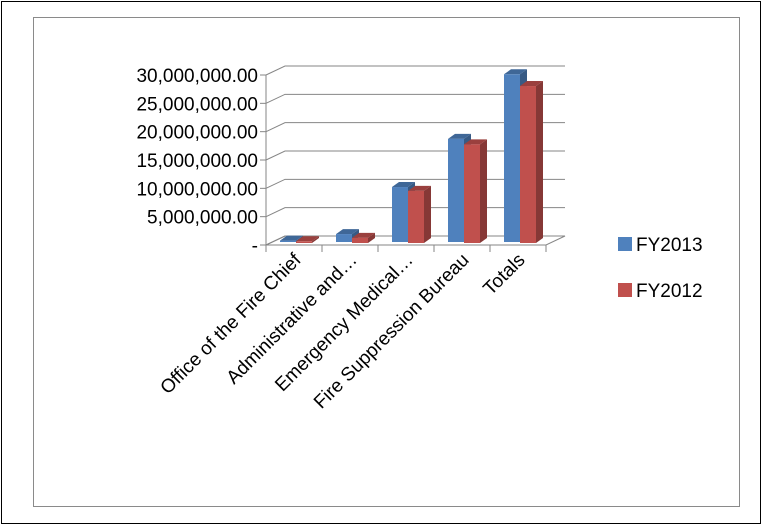 This screenshot has width=764, height=527. I want to click on y-tick-label: 15,000,000.00, so click(197, 161).